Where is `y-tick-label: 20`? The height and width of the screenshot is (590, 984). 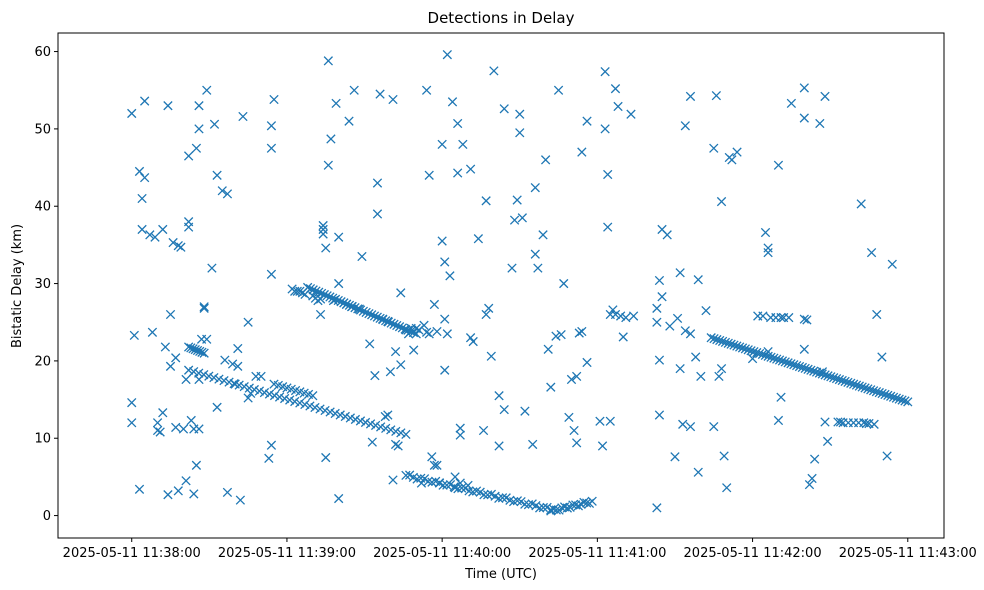
y-tick-label: 20 is located at coordinates (42, 361).